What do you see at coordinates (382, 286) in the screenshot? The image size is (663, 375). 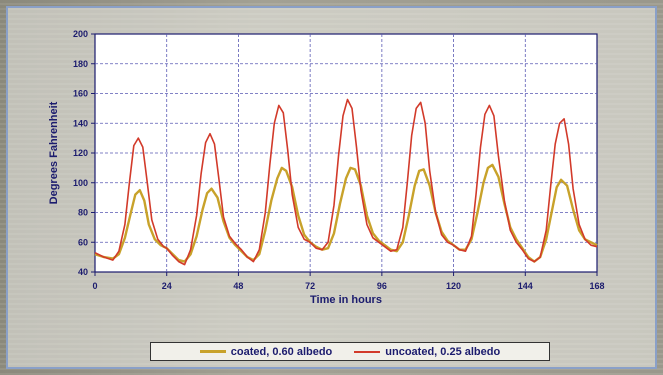 I see `x-tick-label: 96` at bounding box center [382, 286].